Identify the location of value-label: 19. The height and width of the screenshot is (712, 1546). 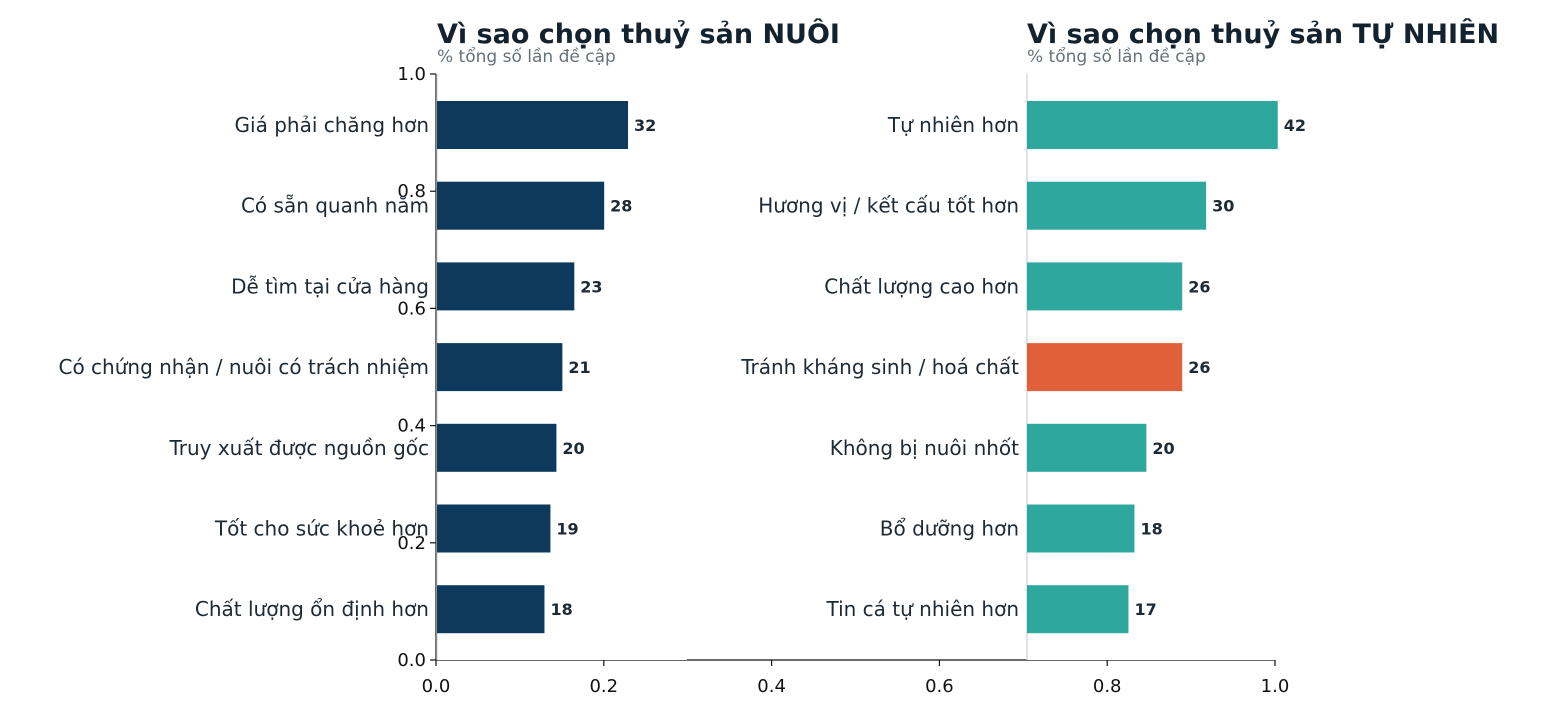
(567, 529).